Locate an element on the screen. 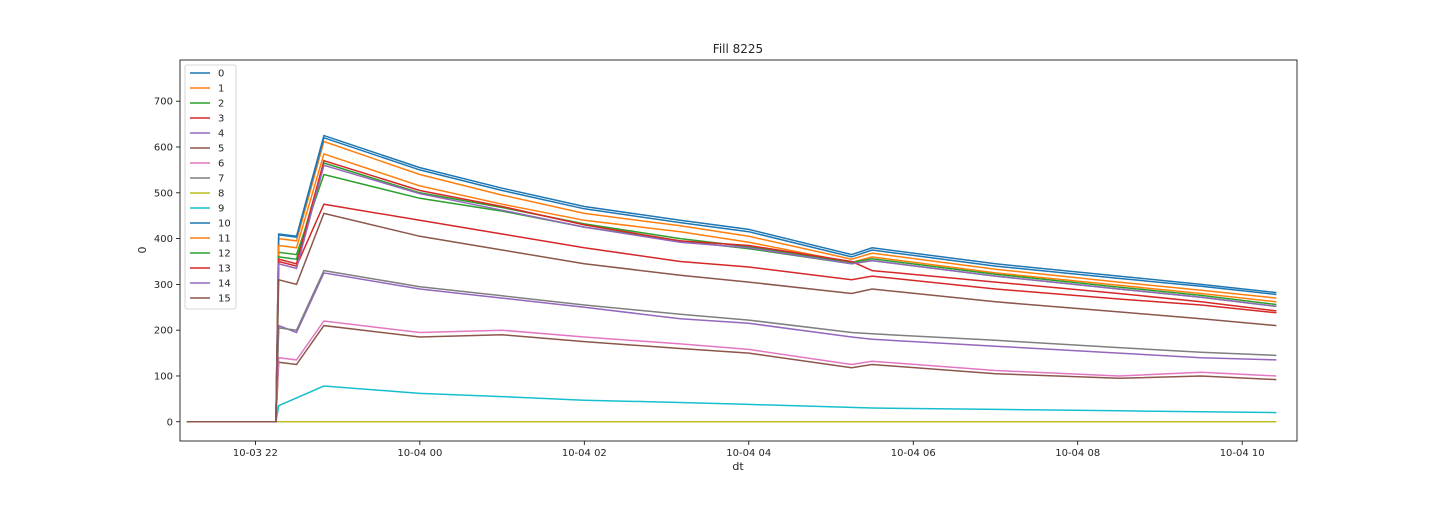 The height and width of the screenshot is (508, 1440). y-axis: 0 100 200 300 400 500 600 700 is located at coordinates (167, 262).